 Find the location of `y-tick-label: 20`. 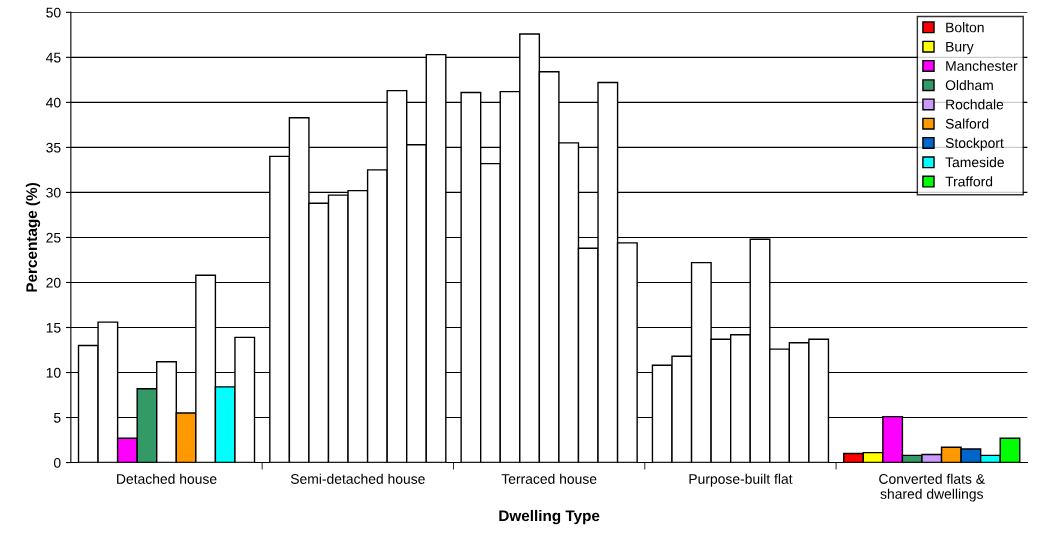

y-tick-label: 20 is located at coordinates (53, 282).